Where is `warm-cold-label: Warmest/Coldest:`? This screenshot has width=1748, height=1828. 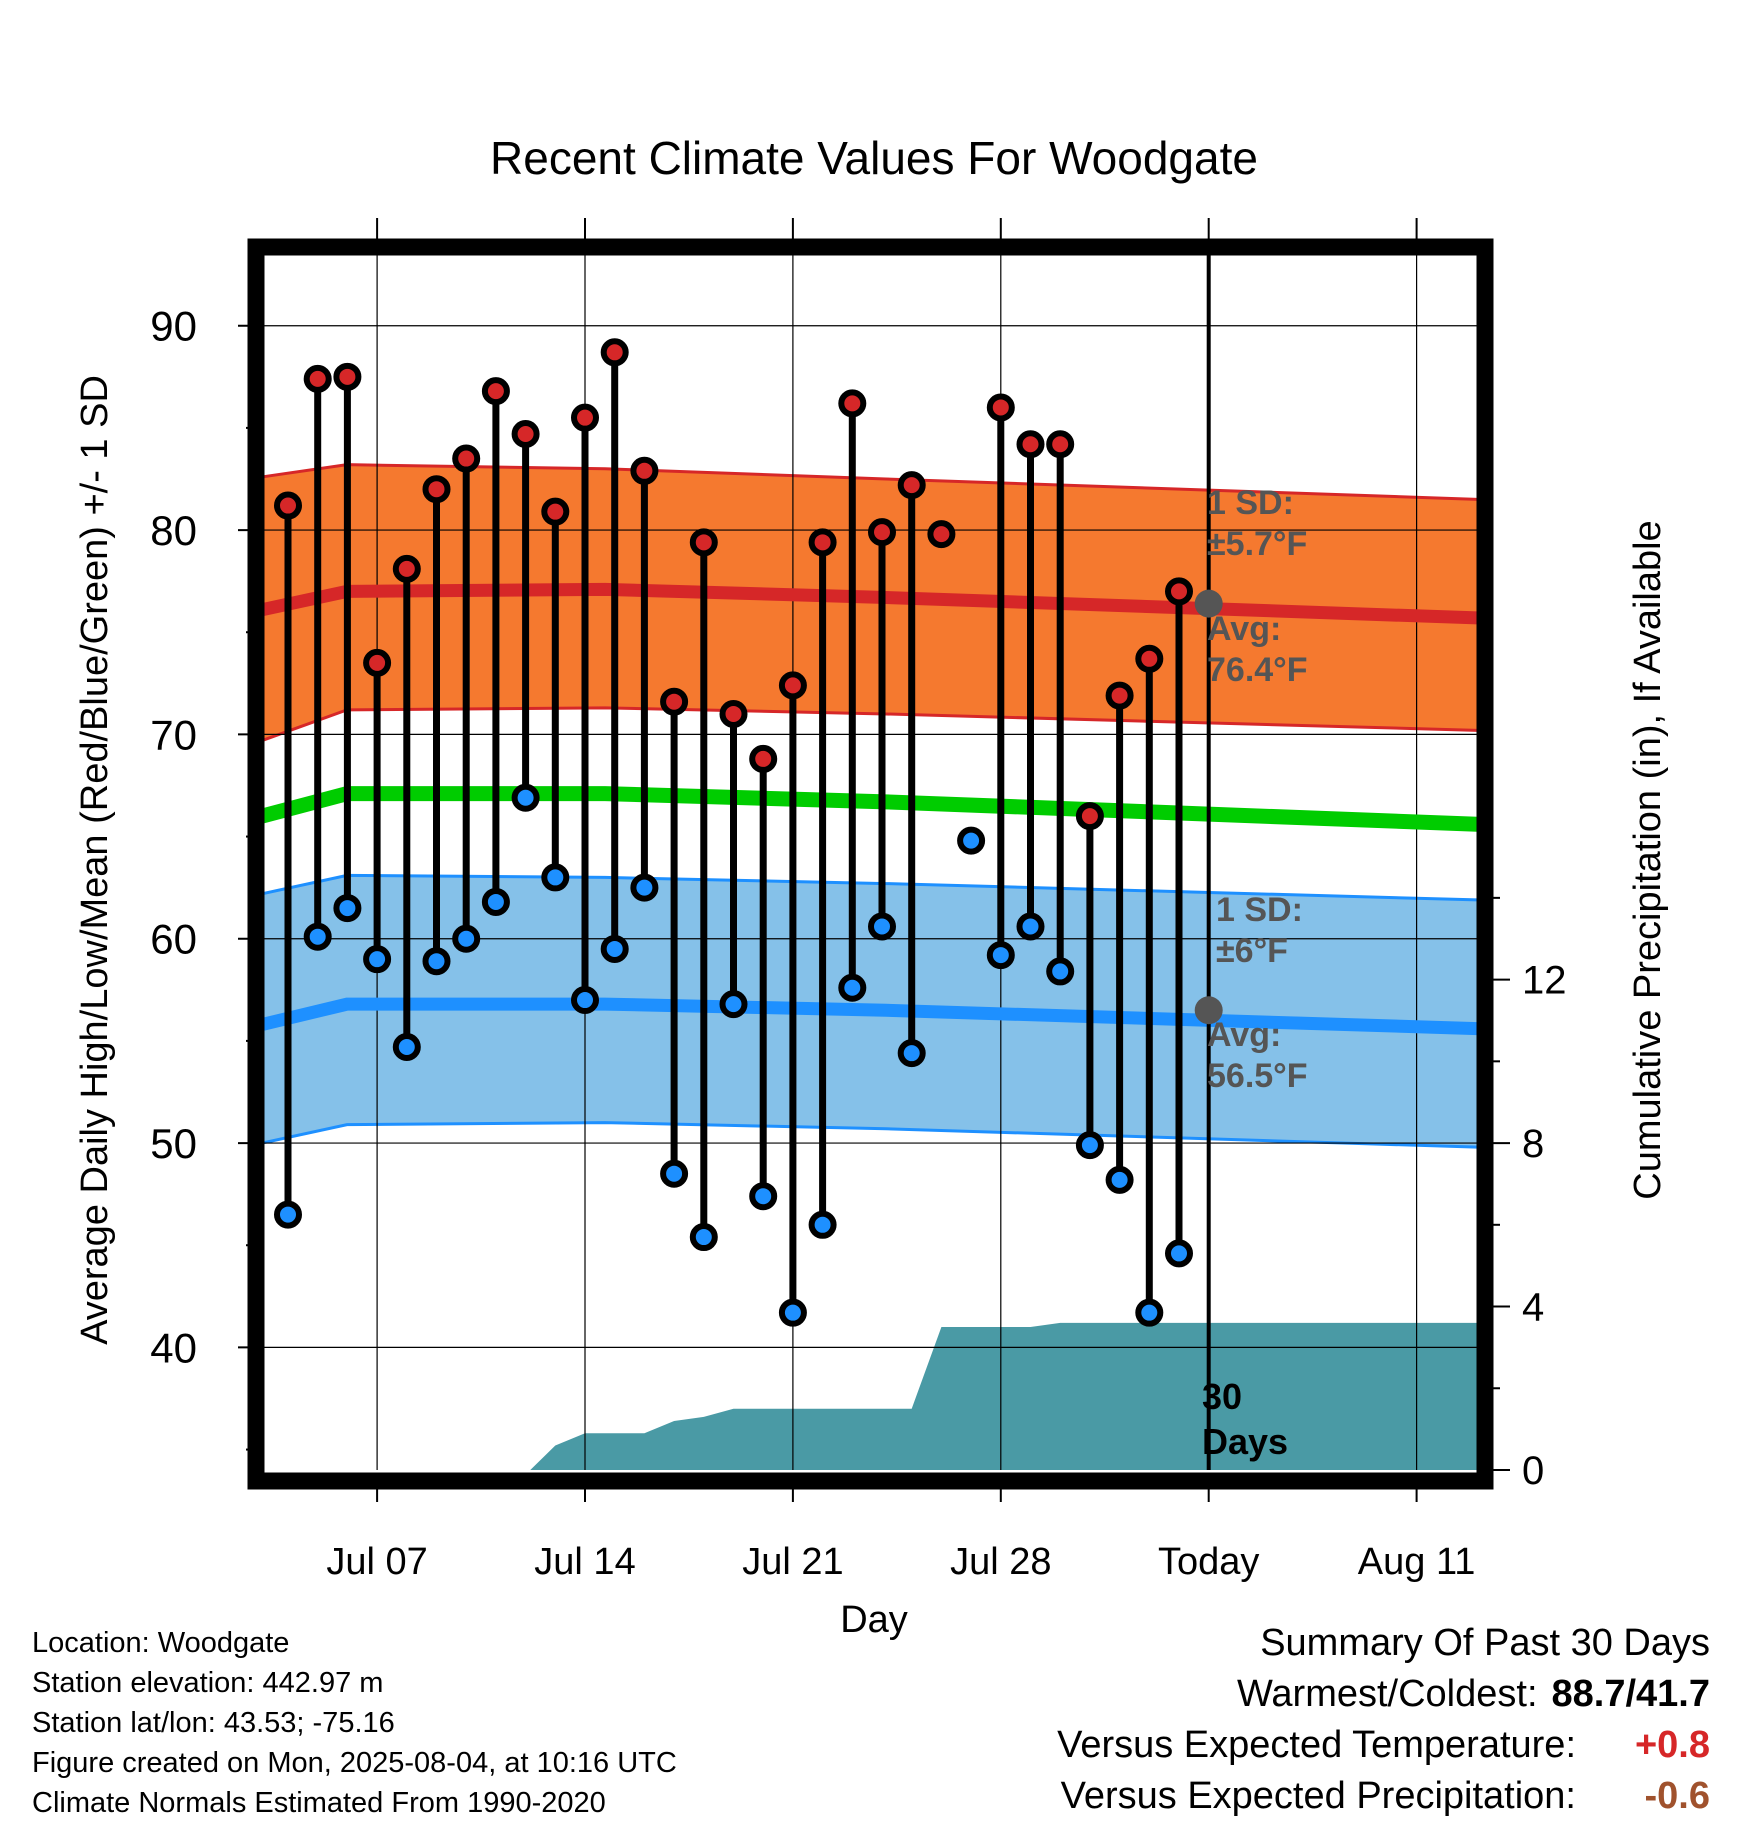 warm-cold-label: Warmest/Coldest: is located at coordinates (1387, 1694).